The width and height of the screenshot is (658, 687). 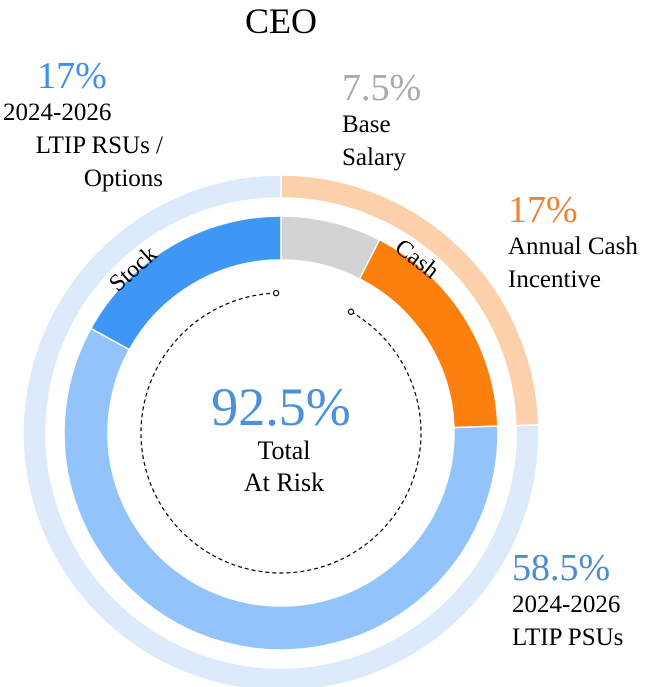 I want to click on slice-percent-2024-2026-ltip-psus: 58.5%, so click(x=561, y=568).